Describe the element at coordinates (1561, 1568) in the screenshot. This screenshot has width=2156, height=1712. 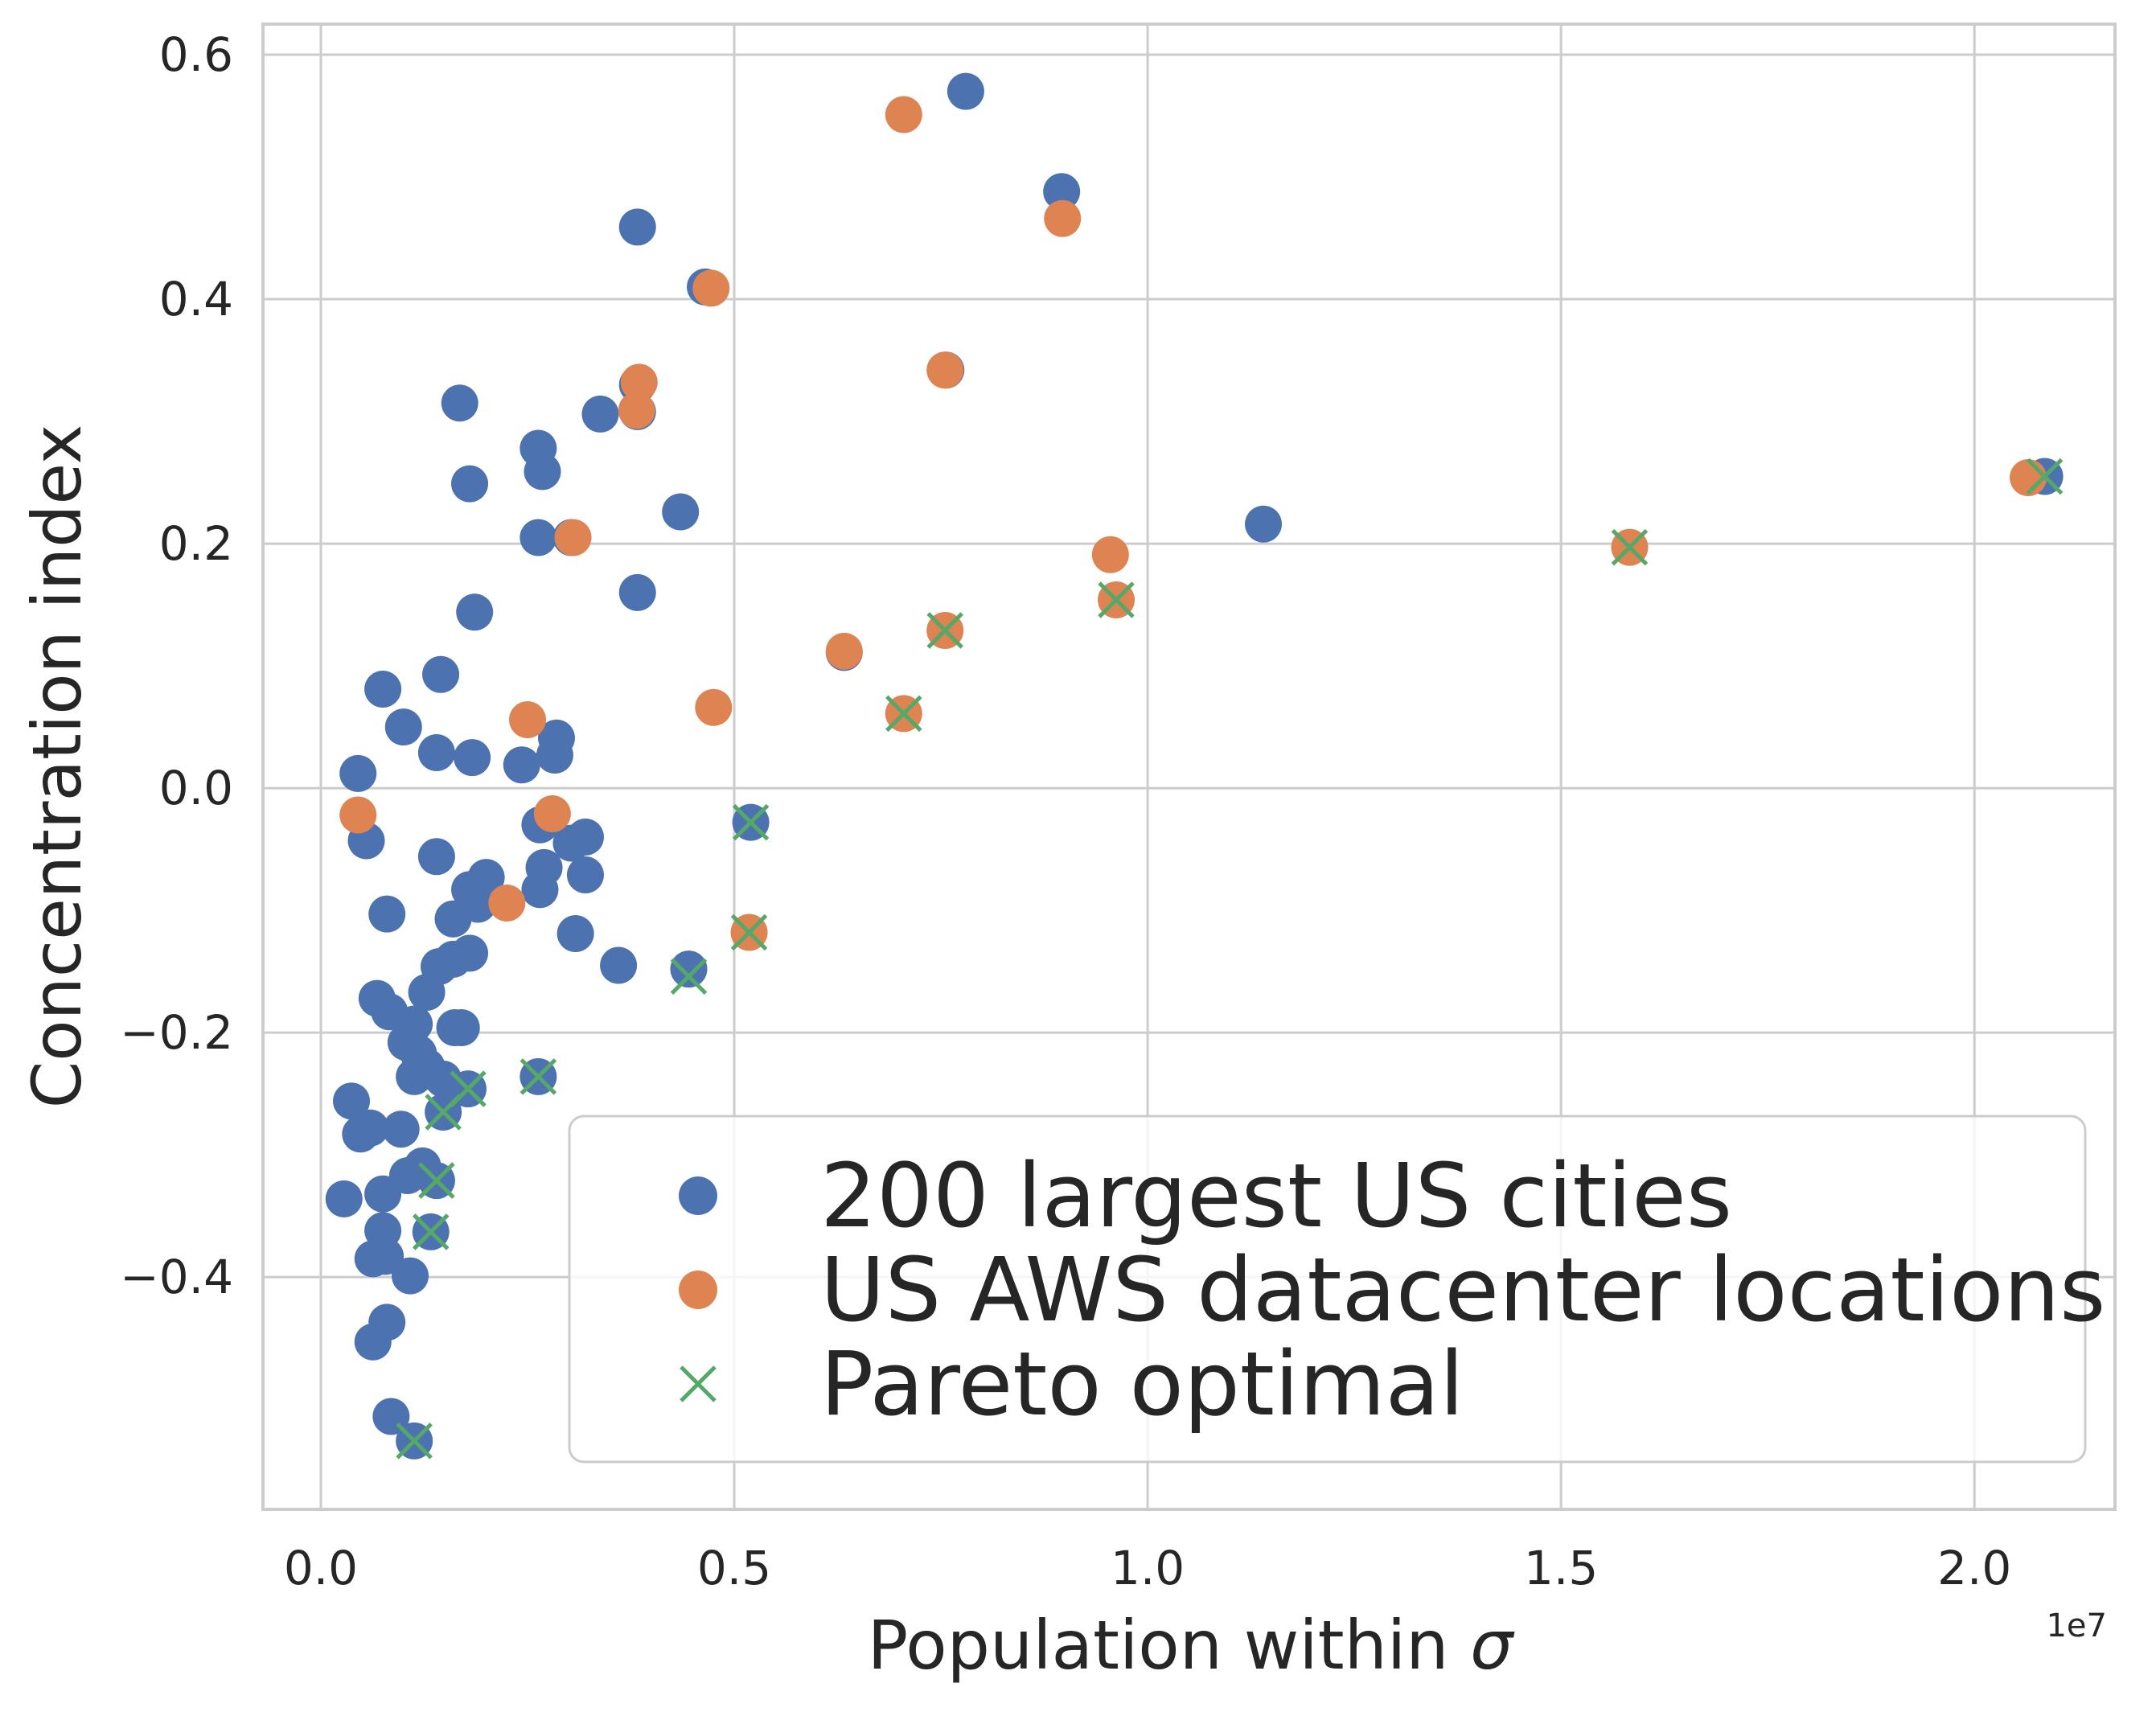
I see `x-tick-label: 1.5` at that location.